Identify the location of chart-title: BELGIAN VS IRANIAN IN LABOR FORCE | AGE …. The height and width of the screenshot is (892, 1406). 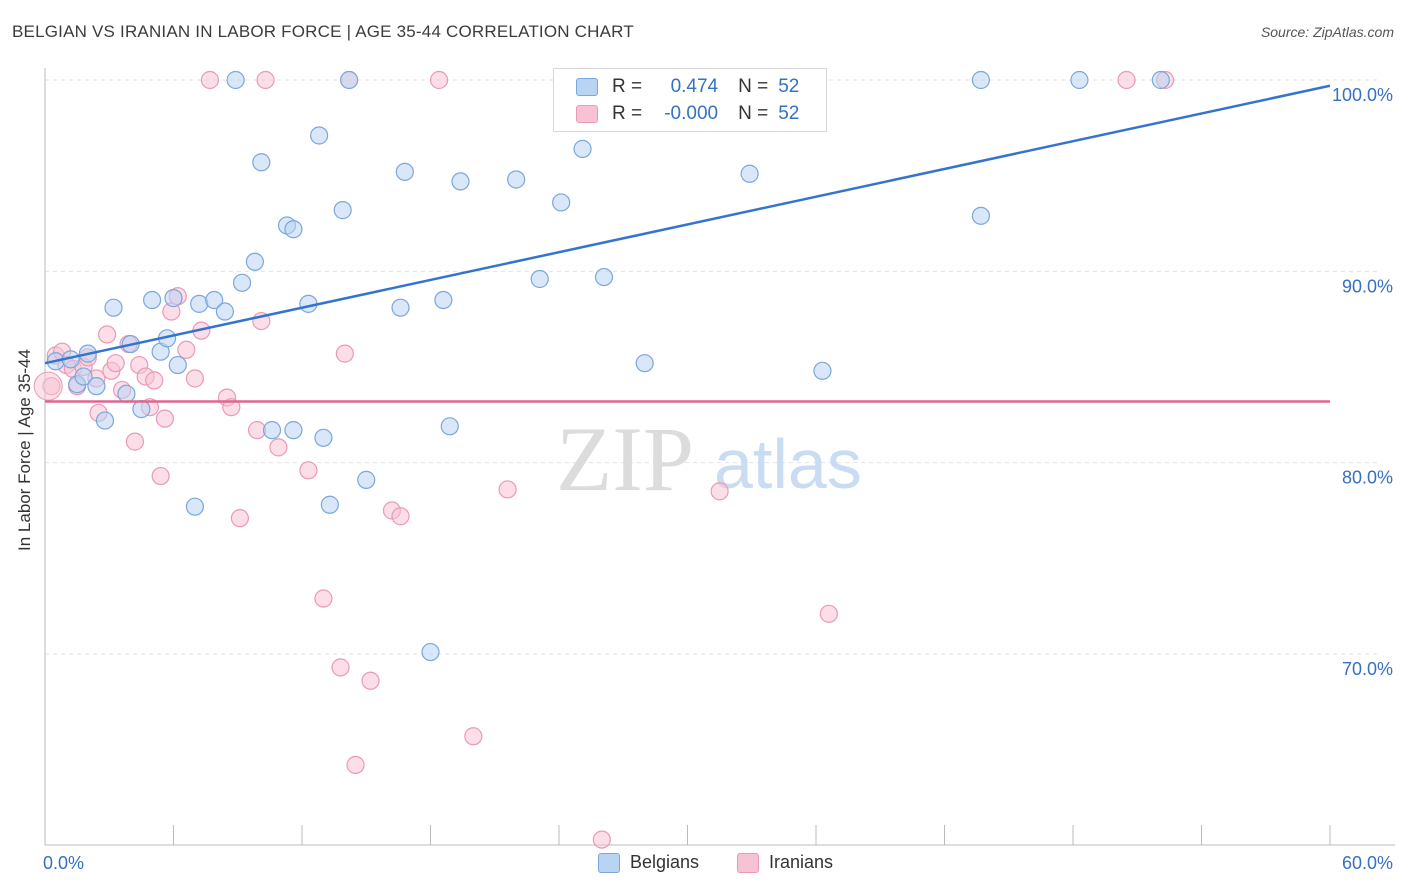
(323, 31).